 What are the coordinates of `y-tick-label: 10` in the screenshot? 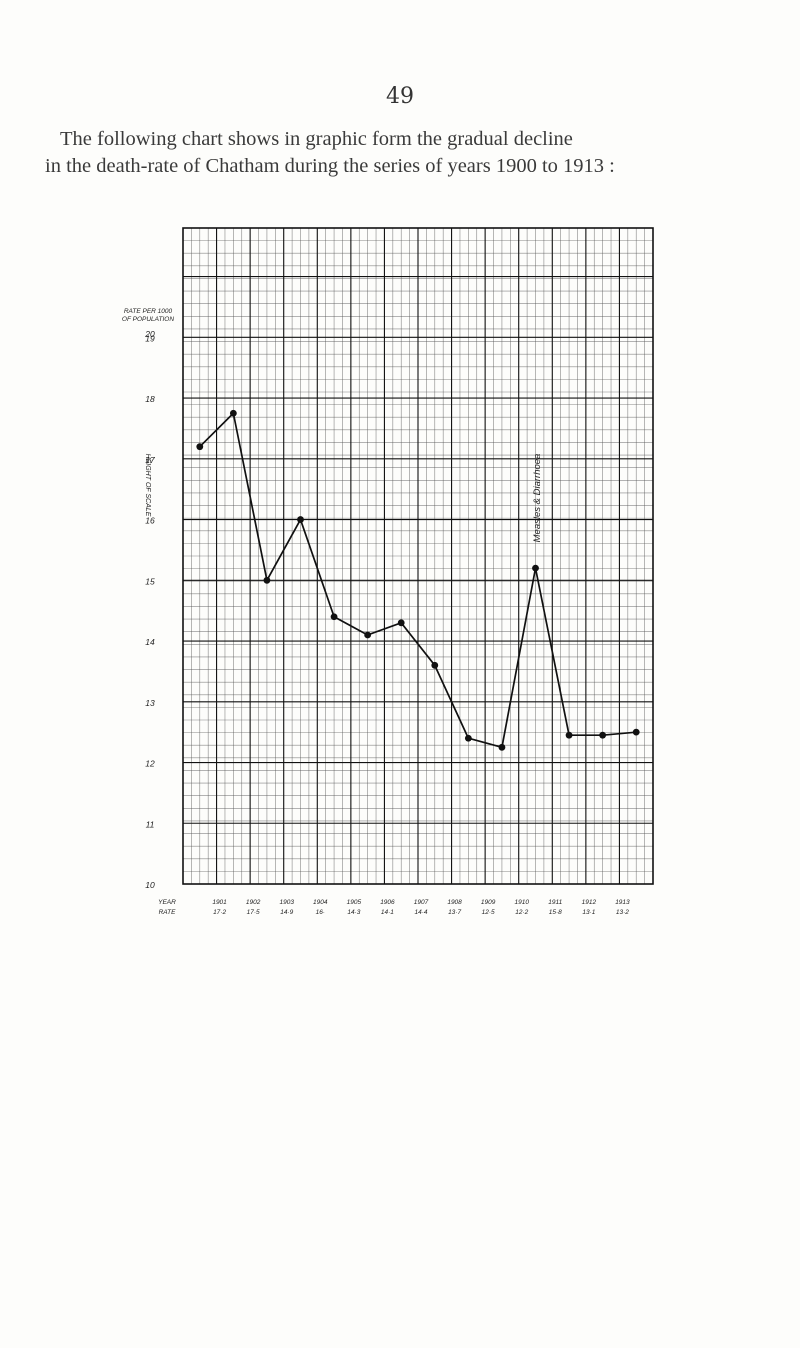 It's located at (150, 885).